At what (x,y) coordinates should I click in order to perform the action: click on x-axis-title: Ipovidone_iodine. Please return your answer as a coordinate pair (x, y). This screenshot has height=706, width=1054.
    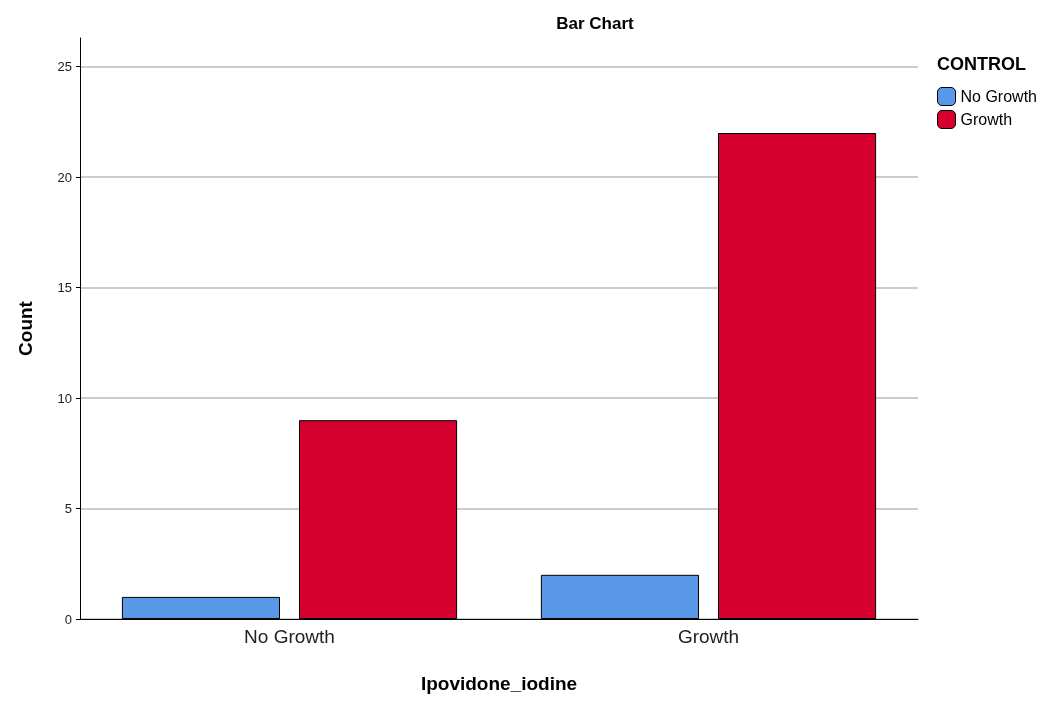
    Looking at the image, I should click on (499, 683).